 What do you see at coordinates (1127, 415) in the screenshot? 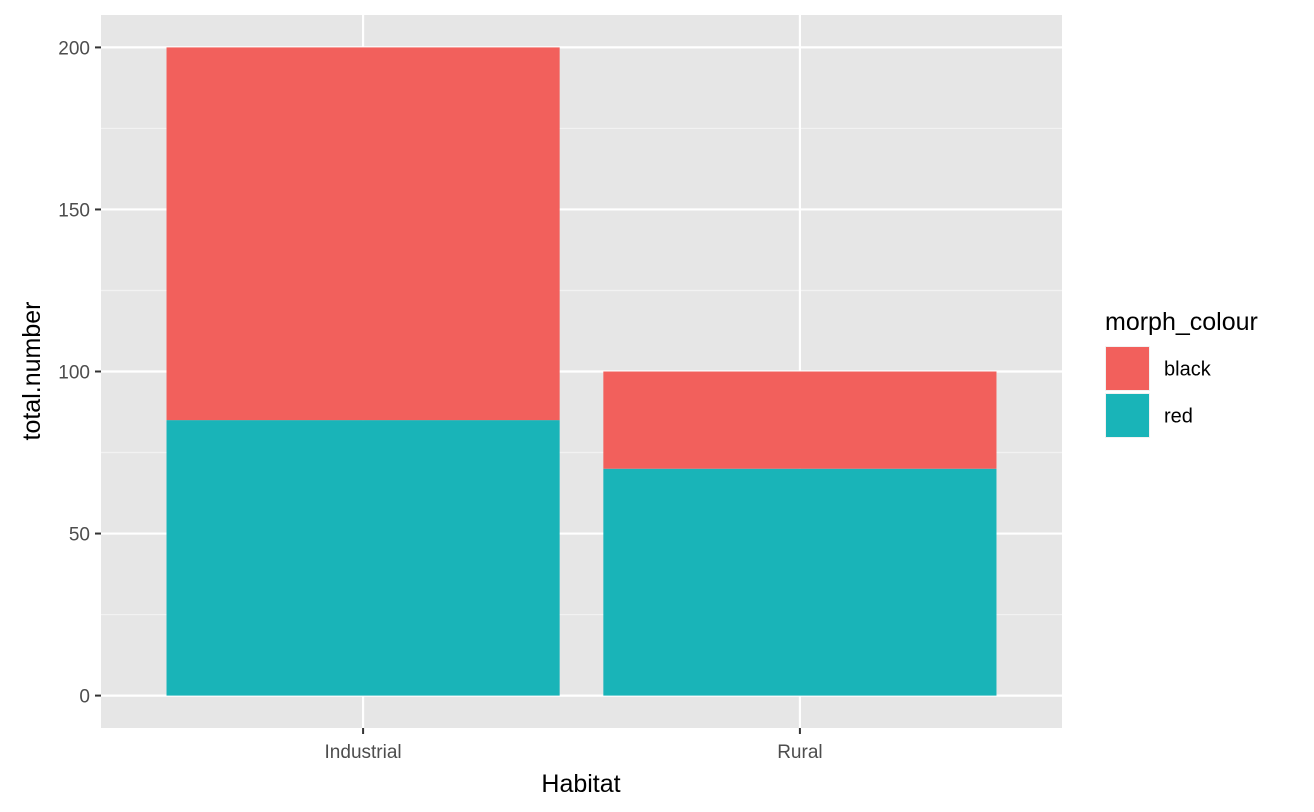
I see `legend-swatch-red` at bounding box center [1127, 415].